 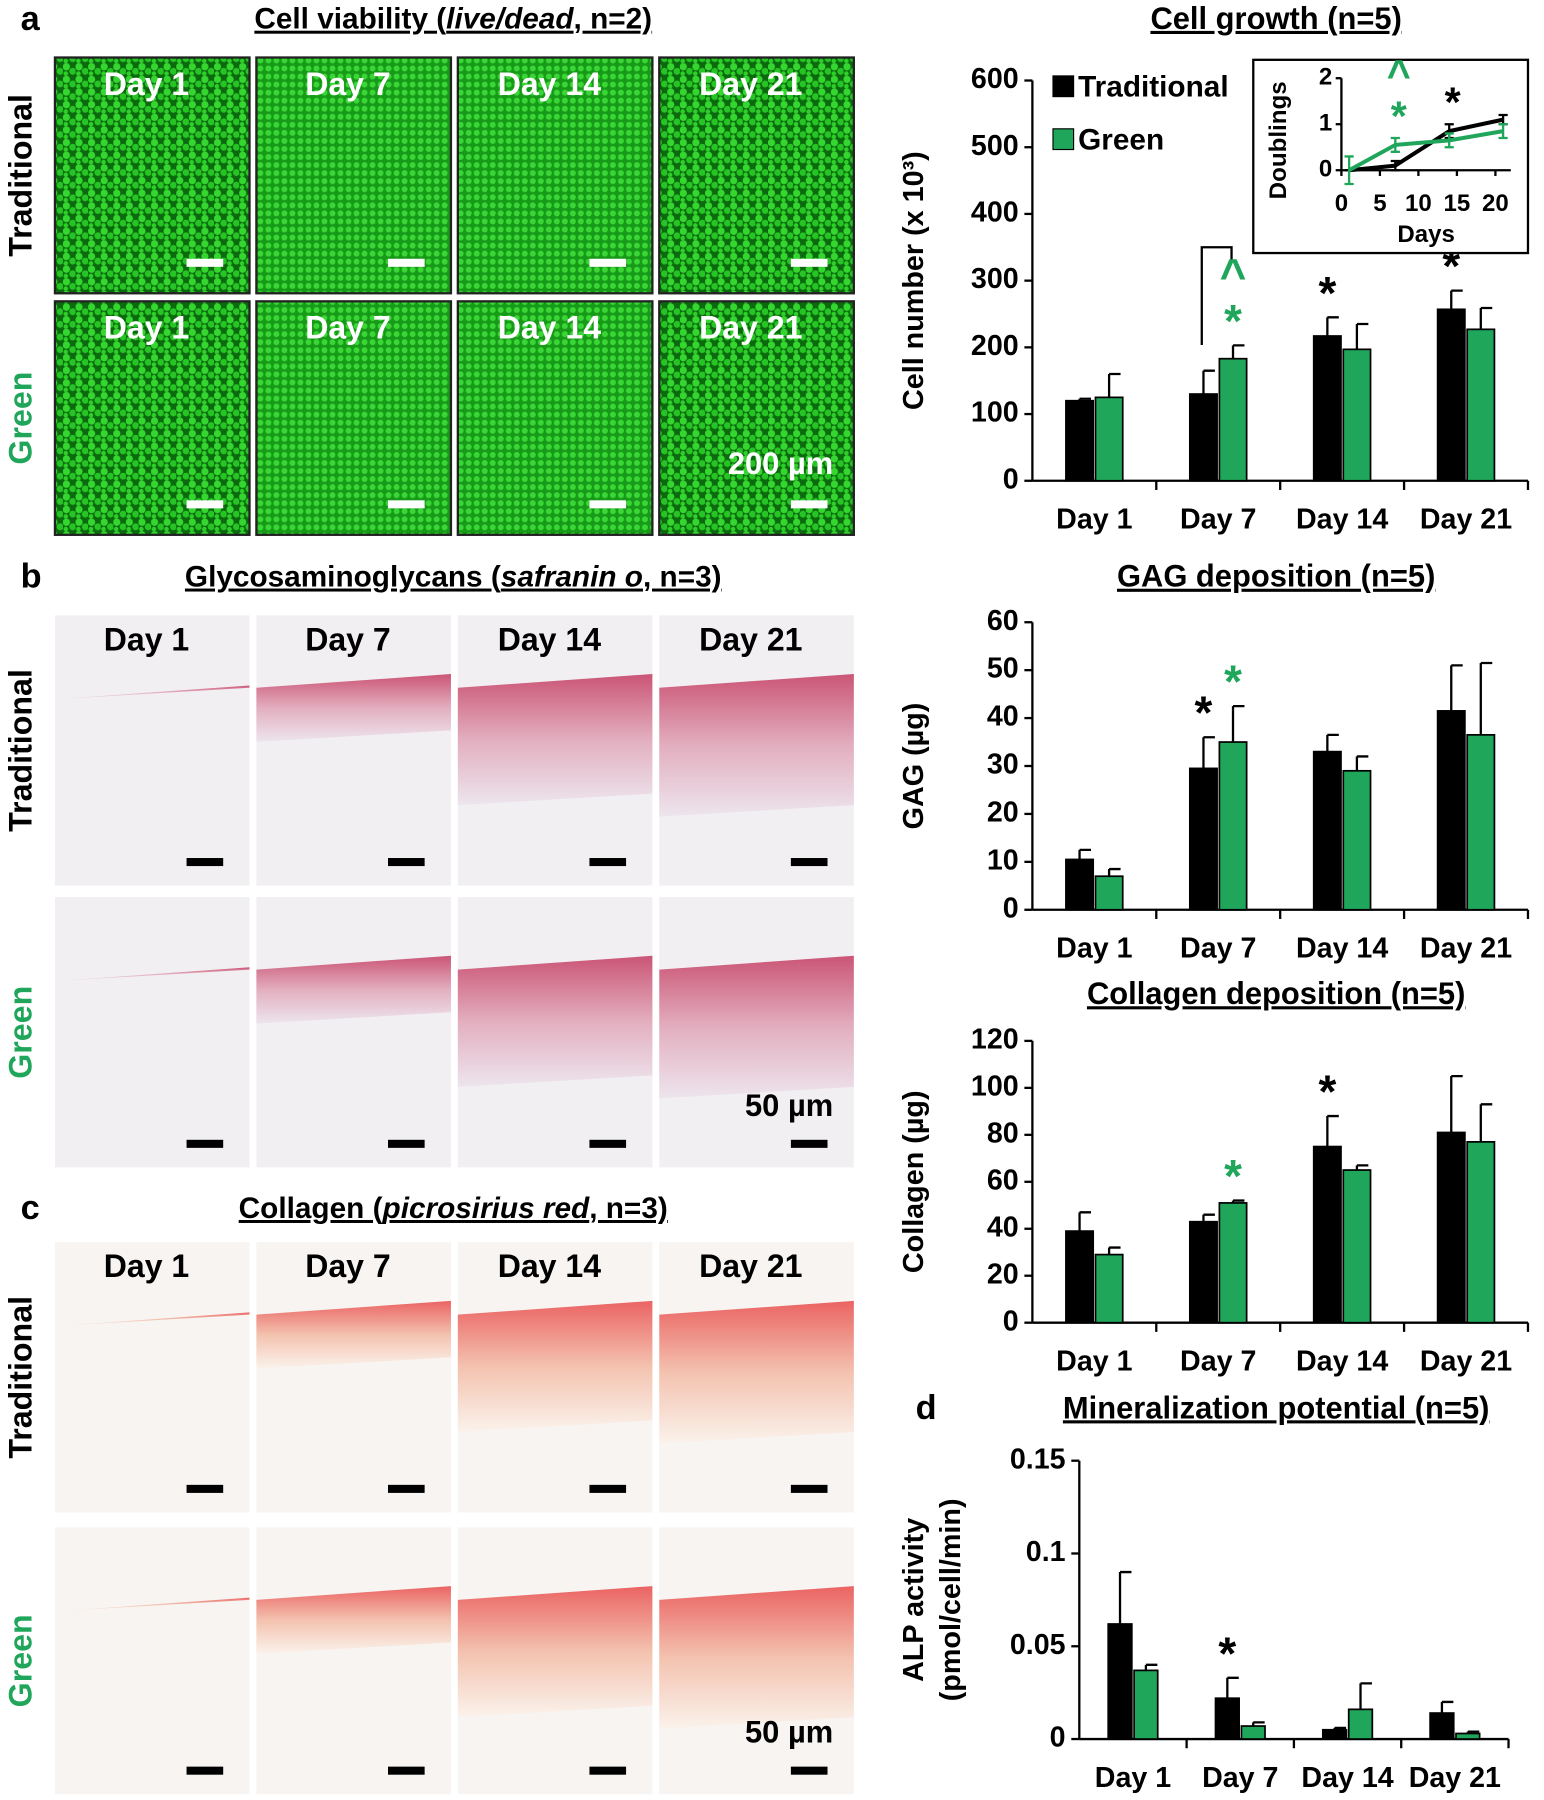 What do you see at coordinates (1276, 1407) in the screenshot?
I see `chart-title: Mineralization potential (n=5)` at bounding box center [1276, 1407].